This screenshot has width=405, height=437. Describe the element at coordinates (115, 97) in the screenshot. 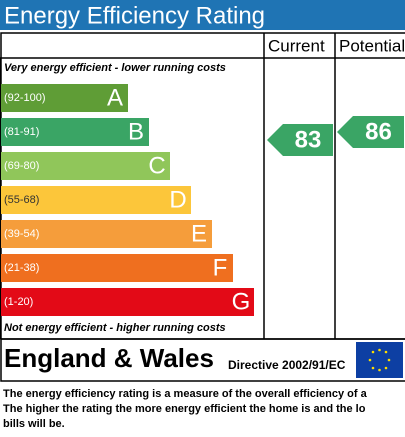

I see `band-letter: A` at that location.